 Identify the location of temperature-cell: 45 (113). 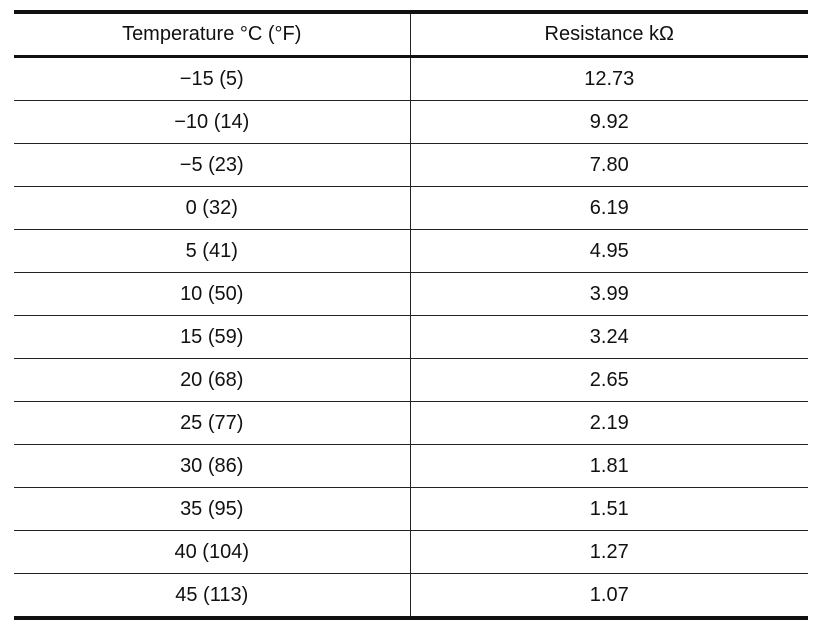
(212, 595).